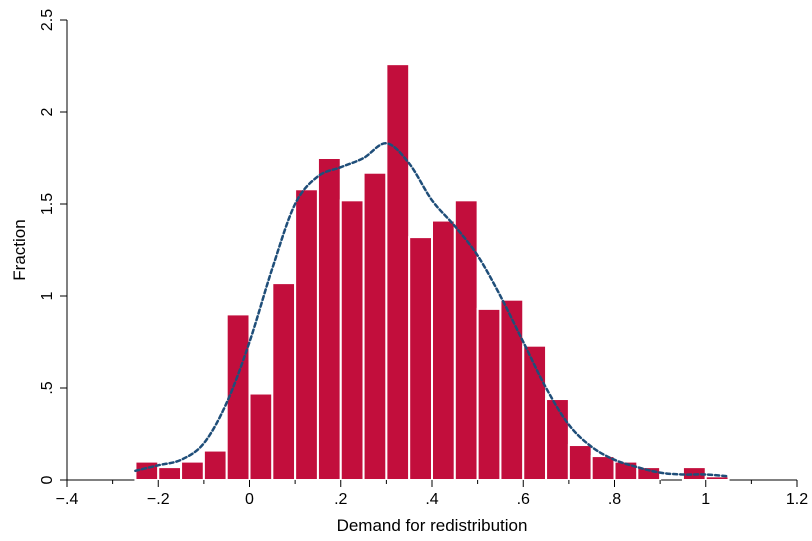 This screenshot has width=812, height=541. Describe the element at coordinates (432, 525) in the screenshot. I see `x-axis-title: Demand for redistribution` at that location.